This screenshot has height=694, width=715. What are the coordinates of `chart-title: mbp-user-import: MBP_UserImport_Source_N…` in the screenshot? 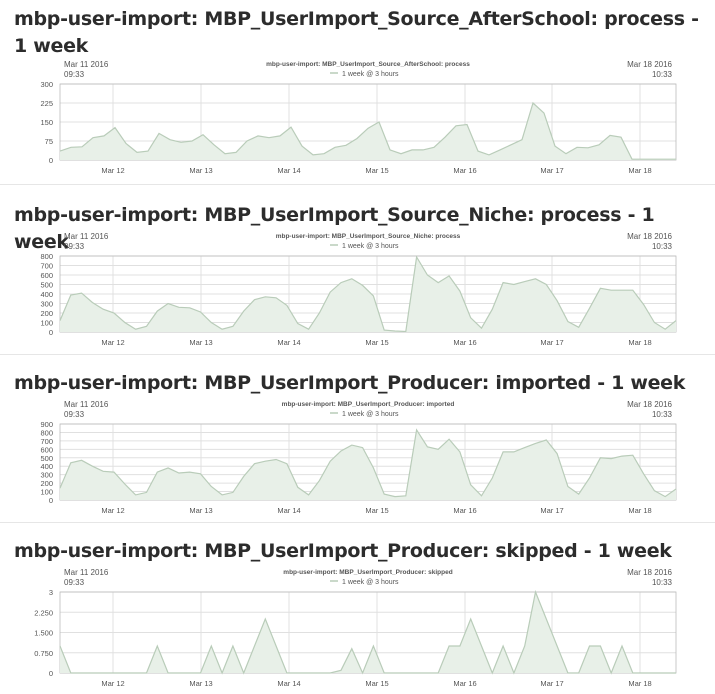 It's located at (368, 236).